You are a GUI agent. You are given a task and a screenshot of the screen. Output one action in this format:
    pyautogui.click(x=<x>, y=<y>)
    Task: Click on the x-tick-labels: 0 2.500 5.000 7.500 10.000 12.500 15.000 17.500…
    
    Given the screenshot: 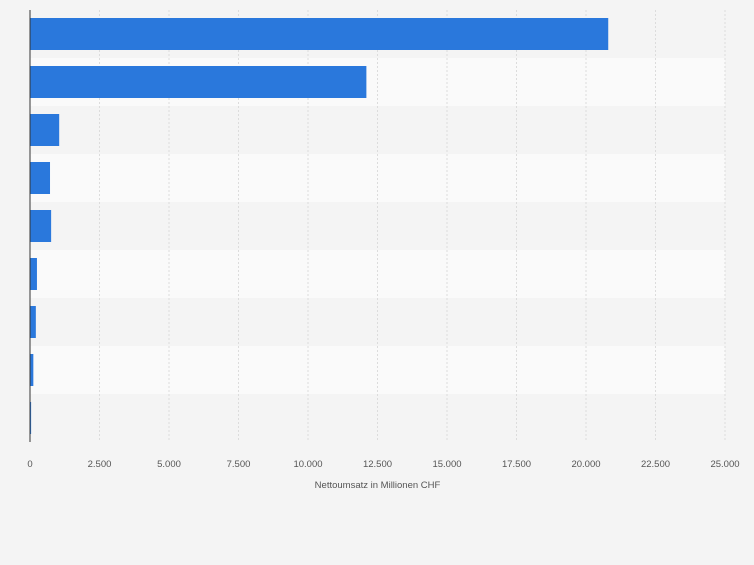 What is the action you would take?
    pyautogui.click(x=383, y=464)
    